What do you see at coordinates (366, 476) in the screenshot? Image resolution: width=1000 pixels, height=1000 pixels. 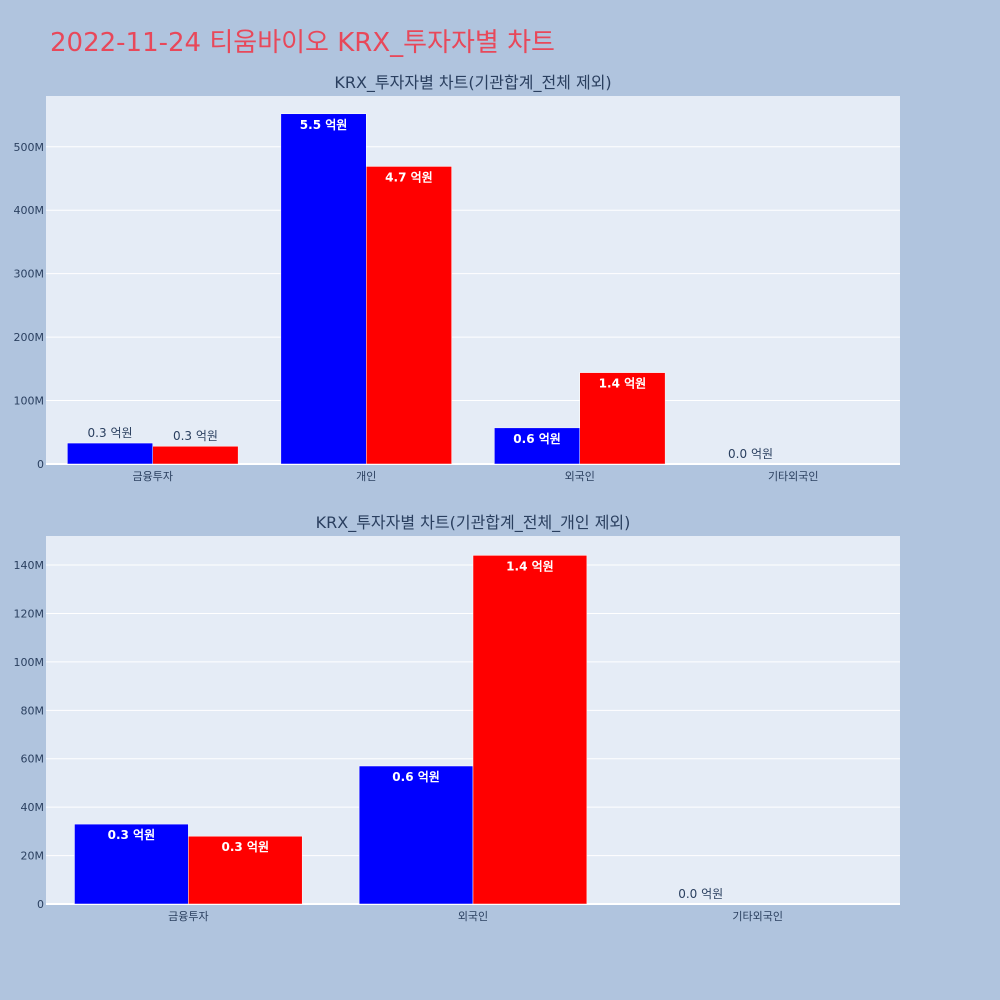 I see `x-tick-label: 개인` at bounding box center [366, 476].